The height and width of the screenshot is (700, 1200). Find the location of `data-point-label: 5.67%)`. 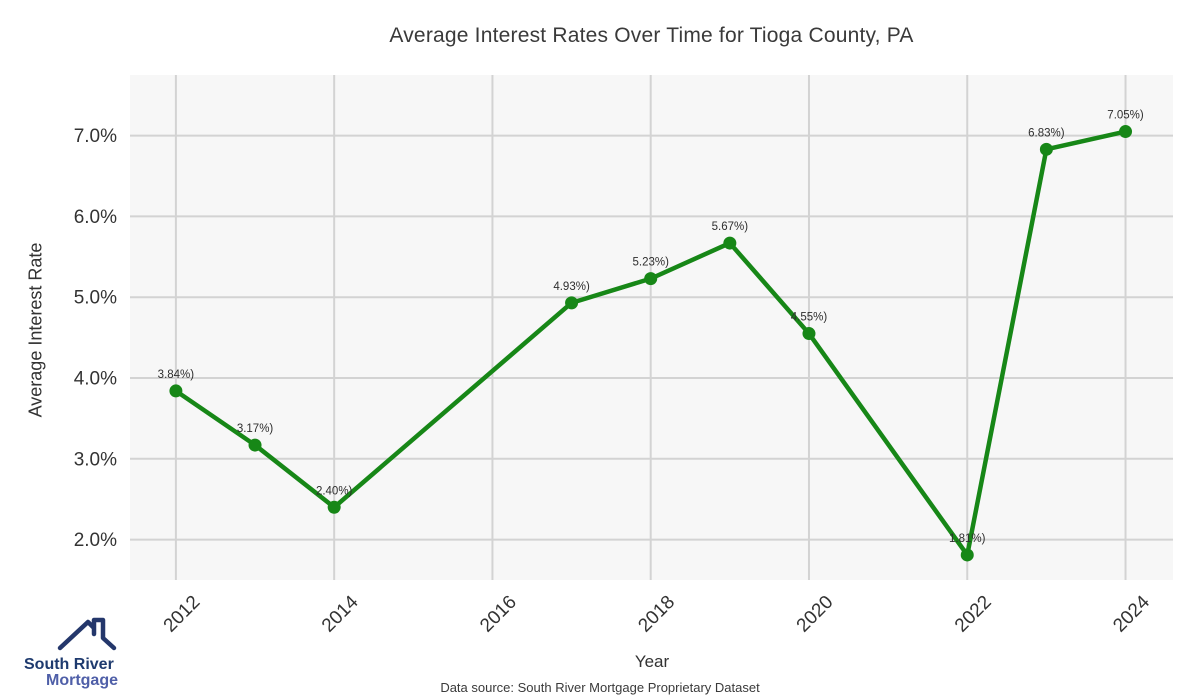

data-point-label: 5.67%) is located at coordinates (730, 227).